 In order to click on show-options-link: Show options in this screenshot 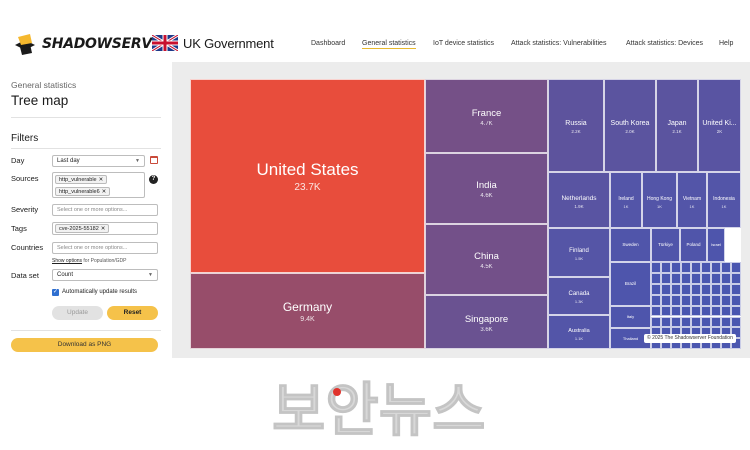, I will do `click(67, 261)`.